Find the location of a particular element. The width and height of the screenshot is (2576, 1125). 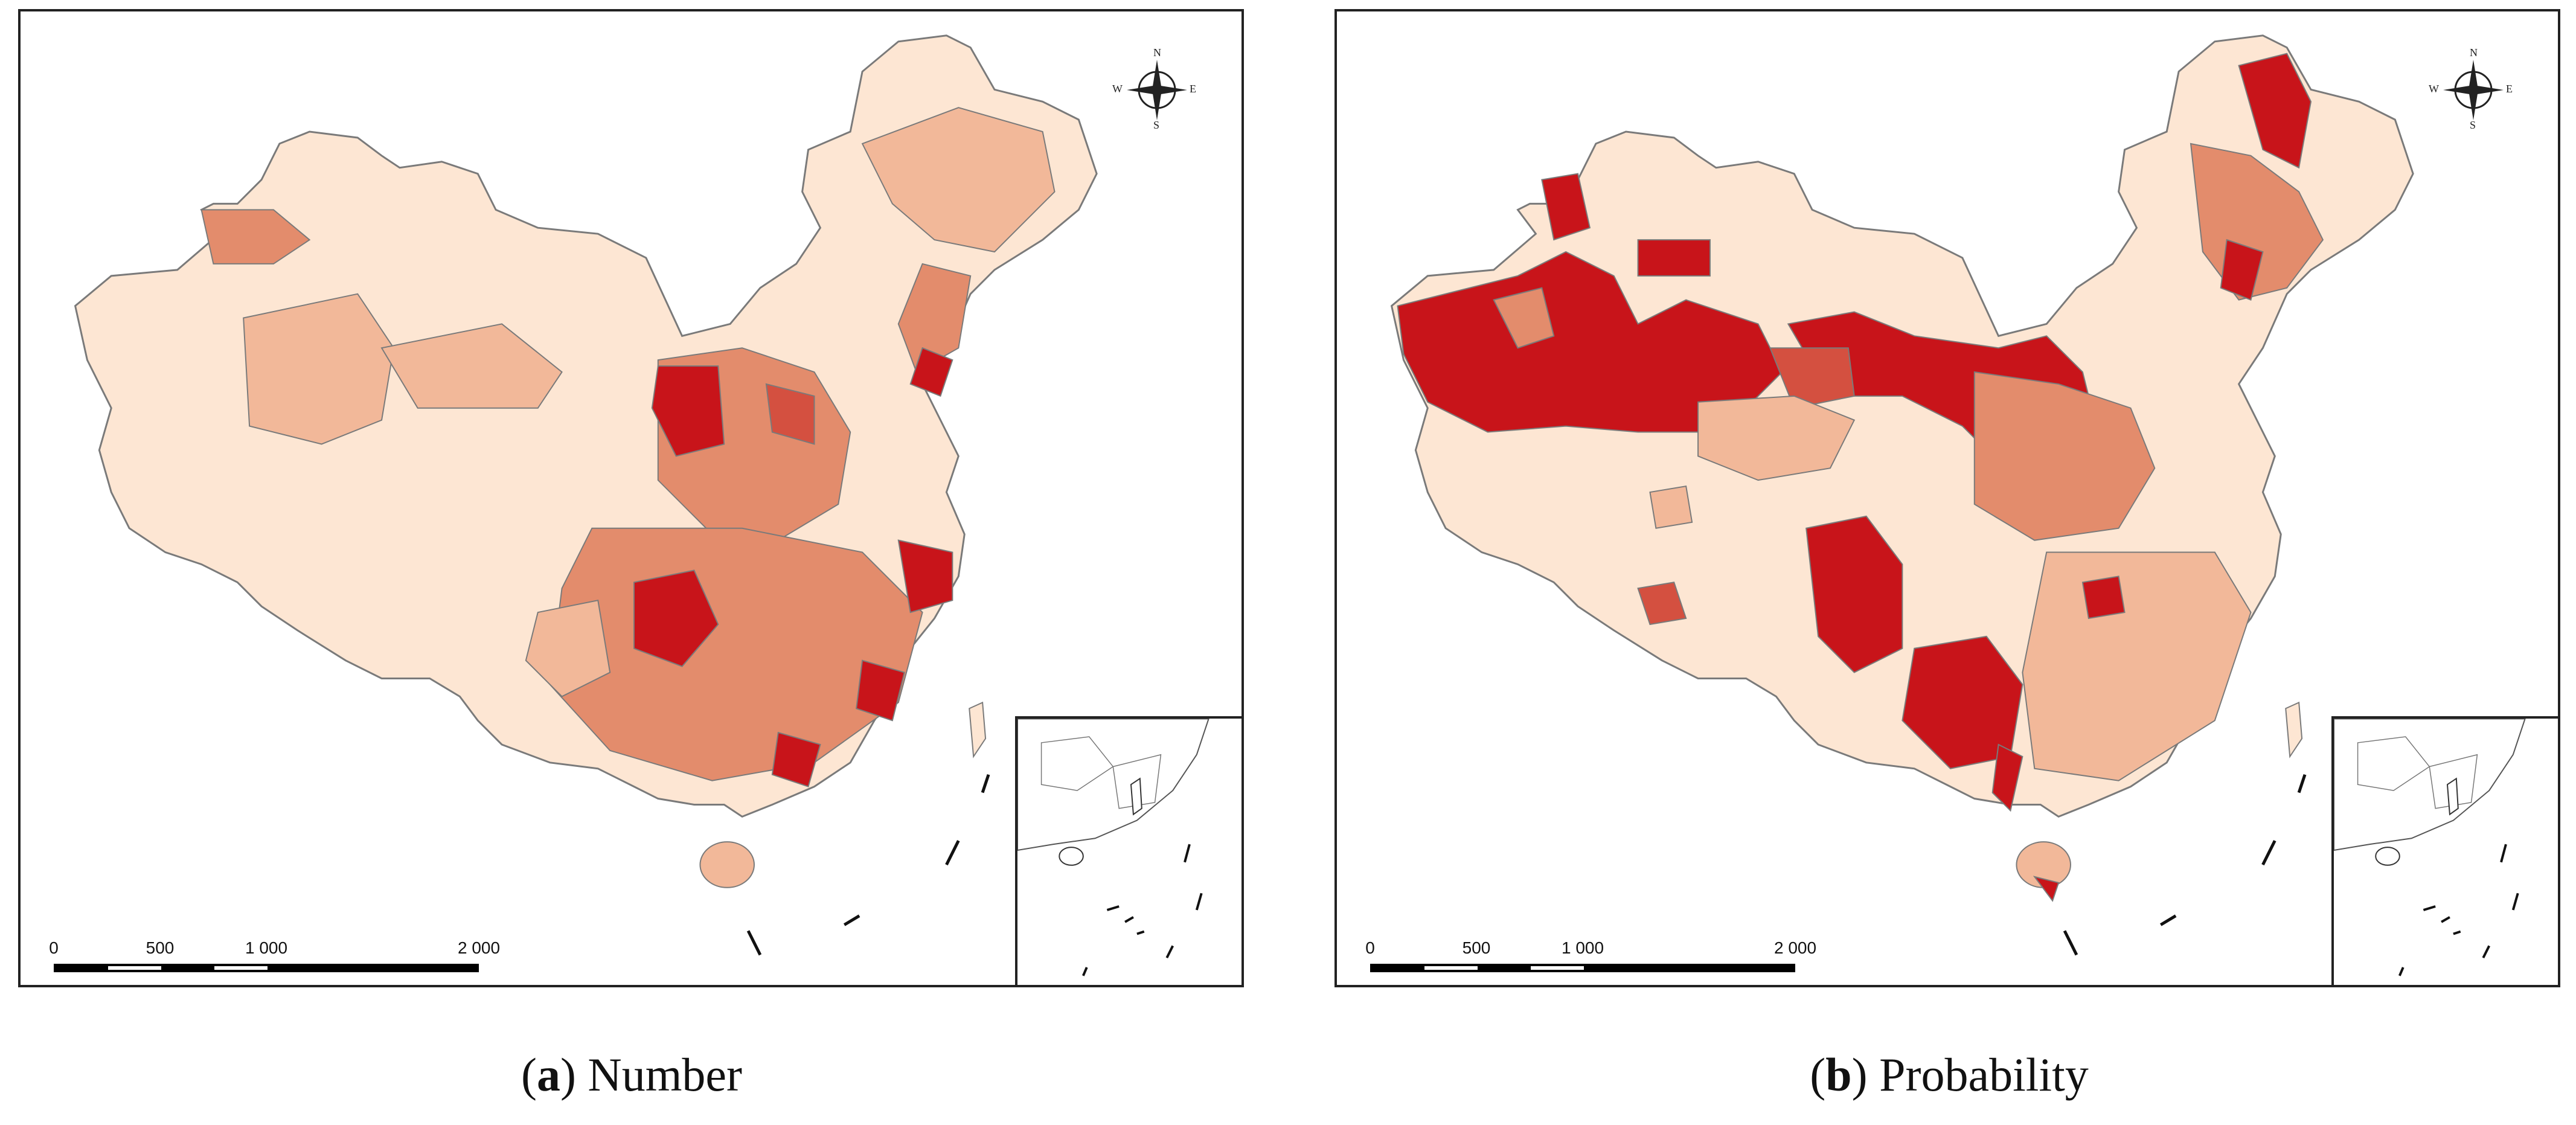

caption-probability: (b) Probability is located at coordinates (1949, 1074).